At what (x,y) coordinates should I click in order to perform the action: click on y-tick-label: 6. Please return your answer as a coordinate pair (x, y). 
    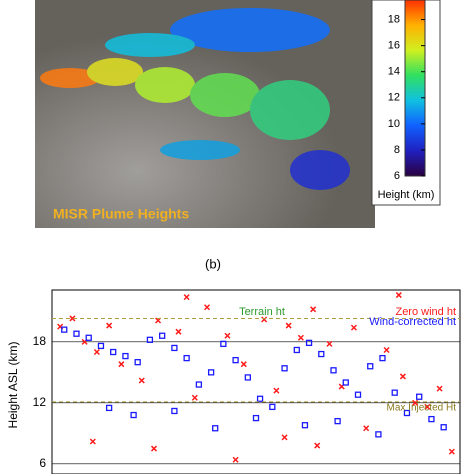
    Looking at the image, I should click on (42, 463).